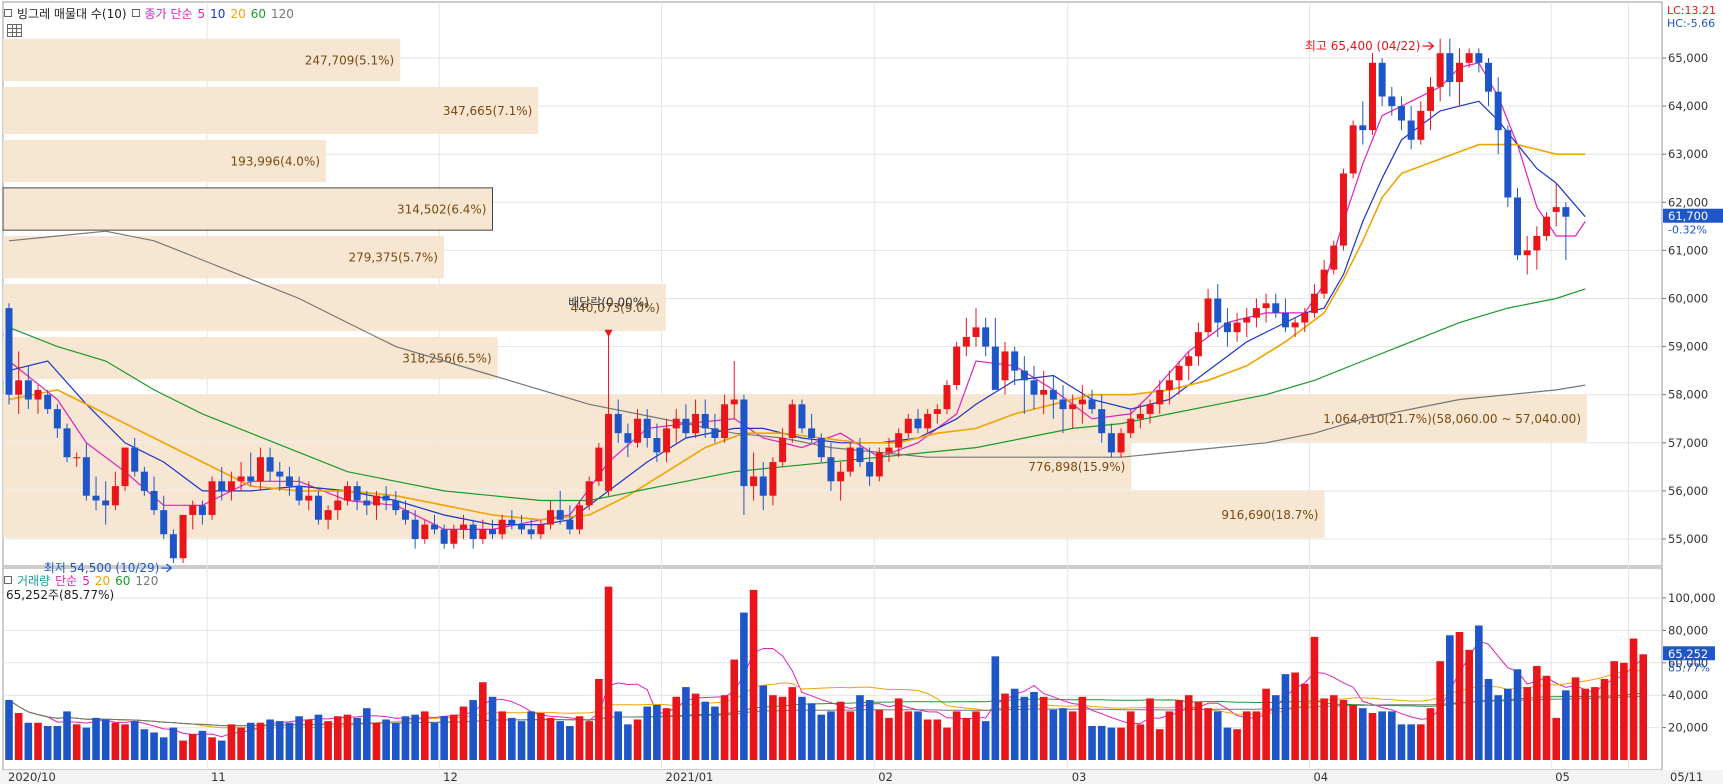  Describe the element at coordinates (1688, 695) in the screenshot. I see `volume-tick-label: 40,000` at that location.